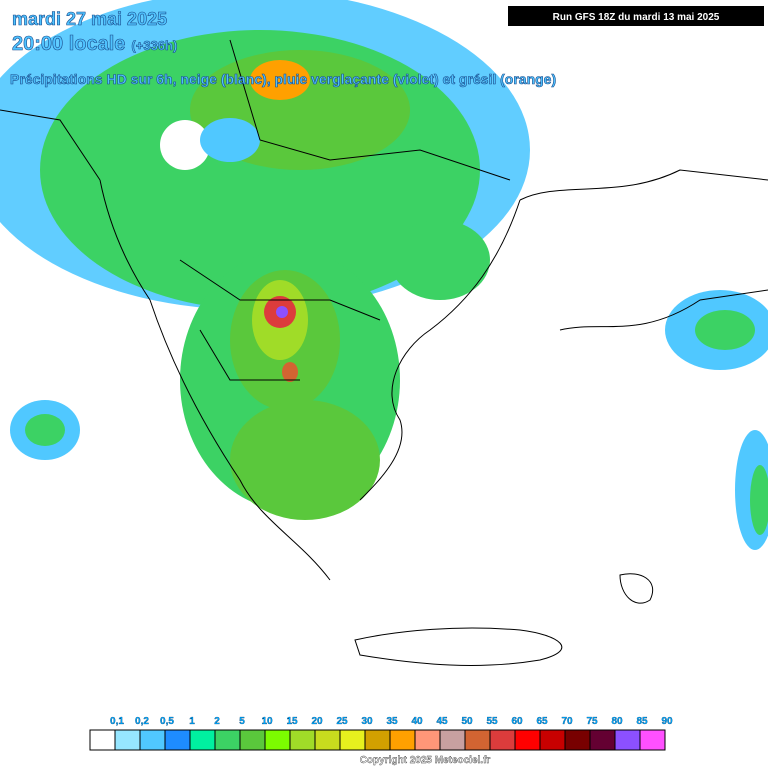 The width and height of the screenshot is (768, 768). I want to click on legend-label: 45, so click(442, 721).